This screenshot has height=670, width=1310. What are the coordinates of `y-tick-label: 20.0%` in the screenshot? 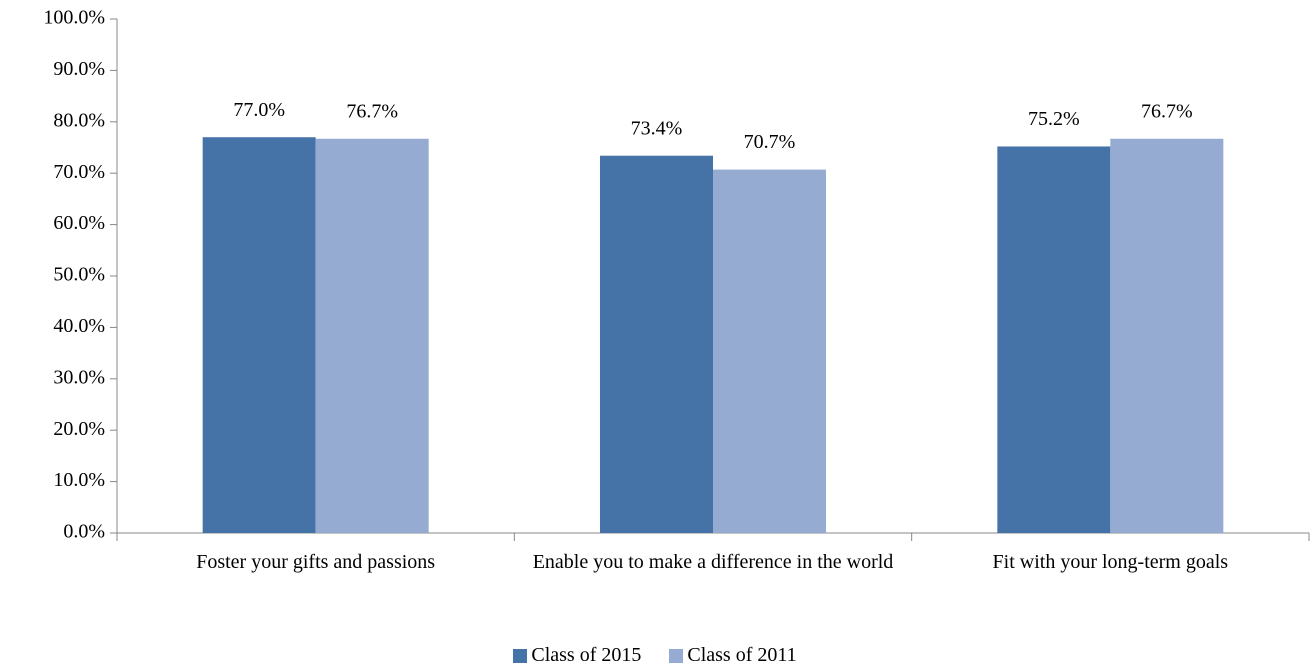 It's located at (79, 429).